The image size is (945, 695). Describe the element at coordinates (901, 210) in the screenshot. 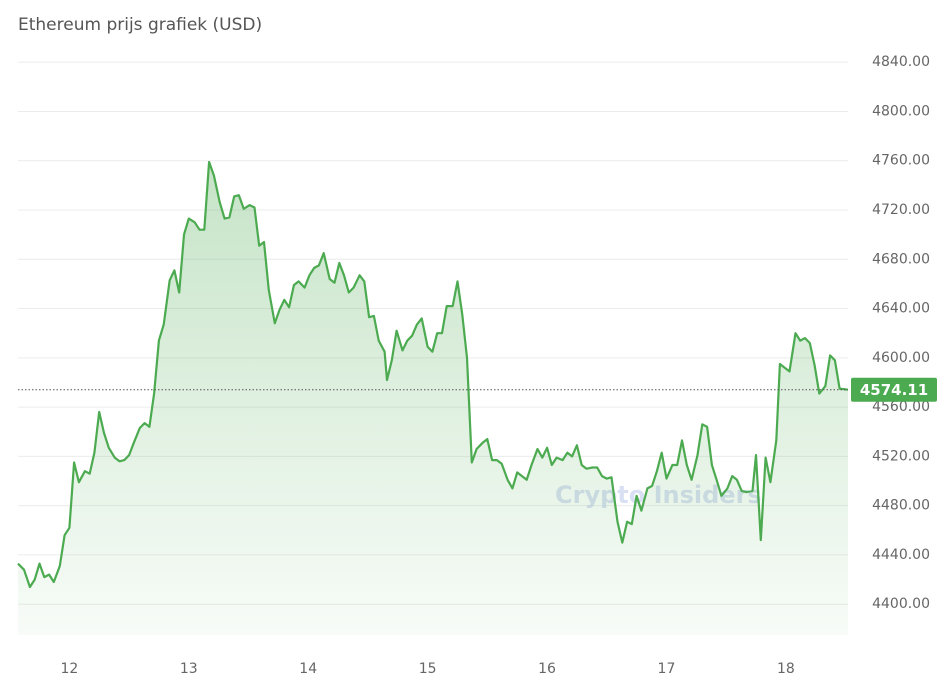

I see `y-tick-label: 4720.00` at that location.